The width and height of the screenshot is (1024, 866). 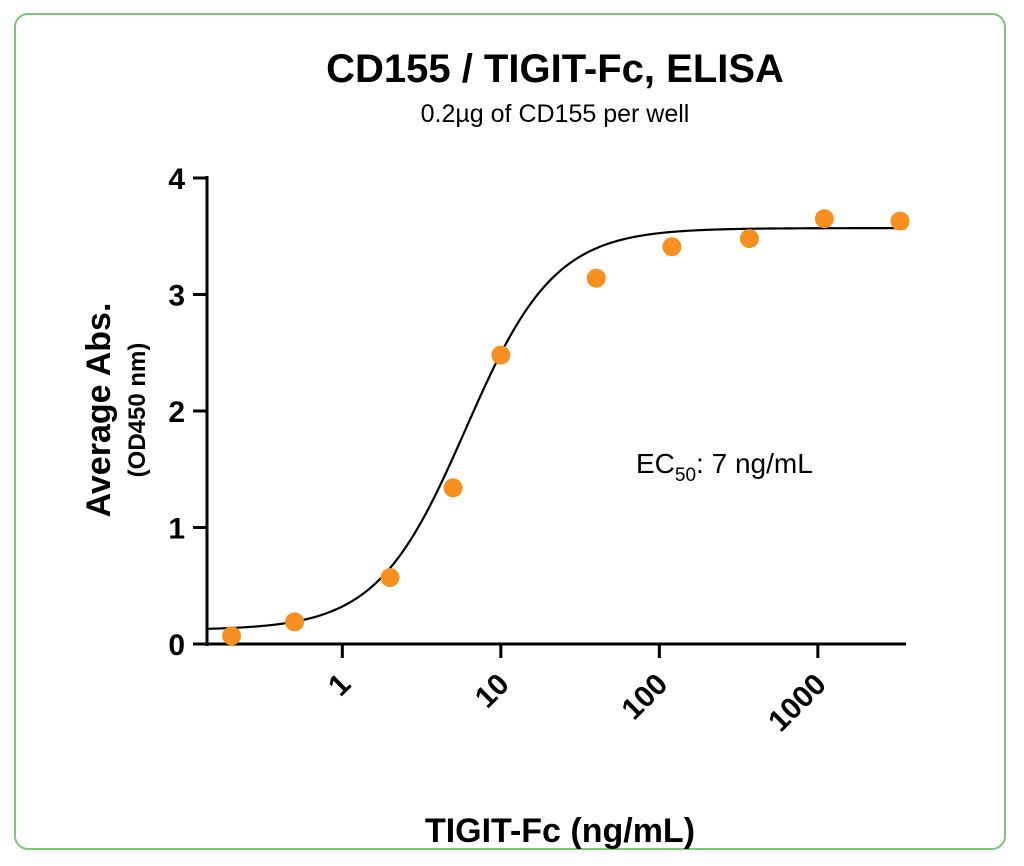 I want to click on x-axis-title: TIGIT-Fc (ng/mL), so click(x=560, y=831).